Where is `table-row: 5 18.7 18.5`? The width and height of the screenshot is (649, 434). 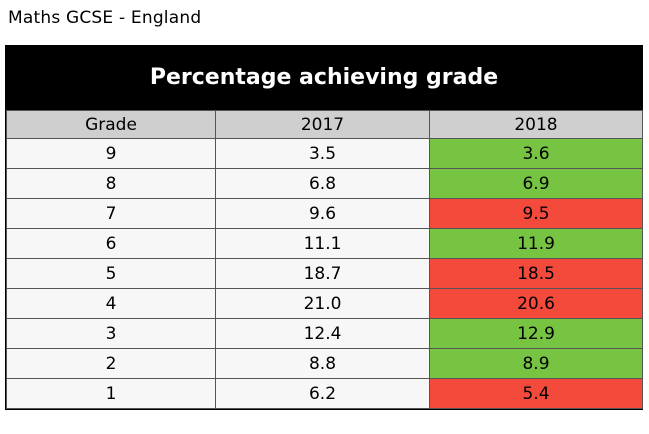 table-row: 5 18.7 18.5 is located at coordinates (324, 273).